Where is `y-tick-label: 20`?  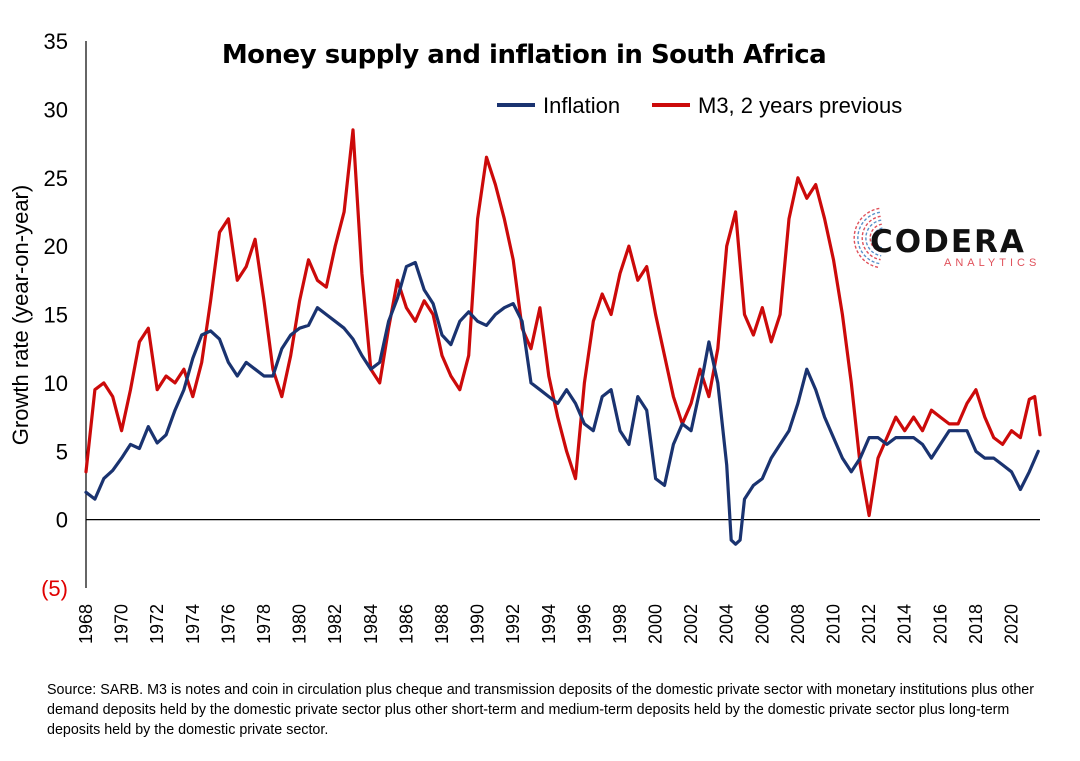 y-tick-label: 20 is located at coordinates (56, 246).